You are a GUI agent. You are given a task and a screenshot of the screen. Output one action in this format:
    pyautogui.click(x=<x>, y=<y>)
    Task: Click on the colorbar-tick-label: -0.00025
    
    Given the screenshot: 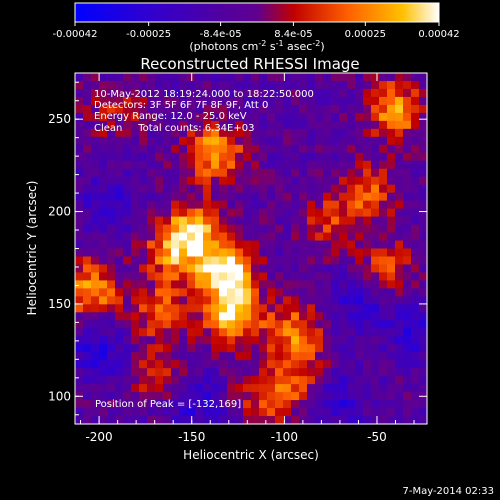 What is the action you would take?
    pyautogui.click(x=148, y=34)
    